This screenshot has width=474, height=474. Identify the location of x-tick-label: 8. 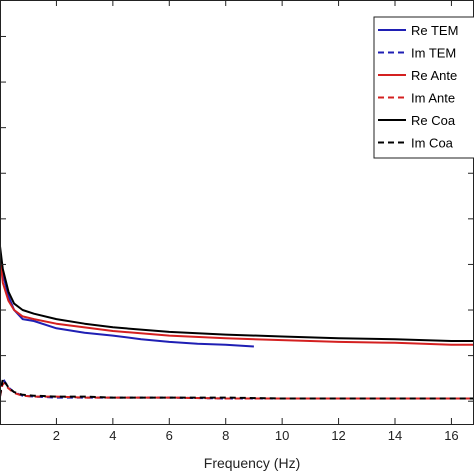
(225, 435).